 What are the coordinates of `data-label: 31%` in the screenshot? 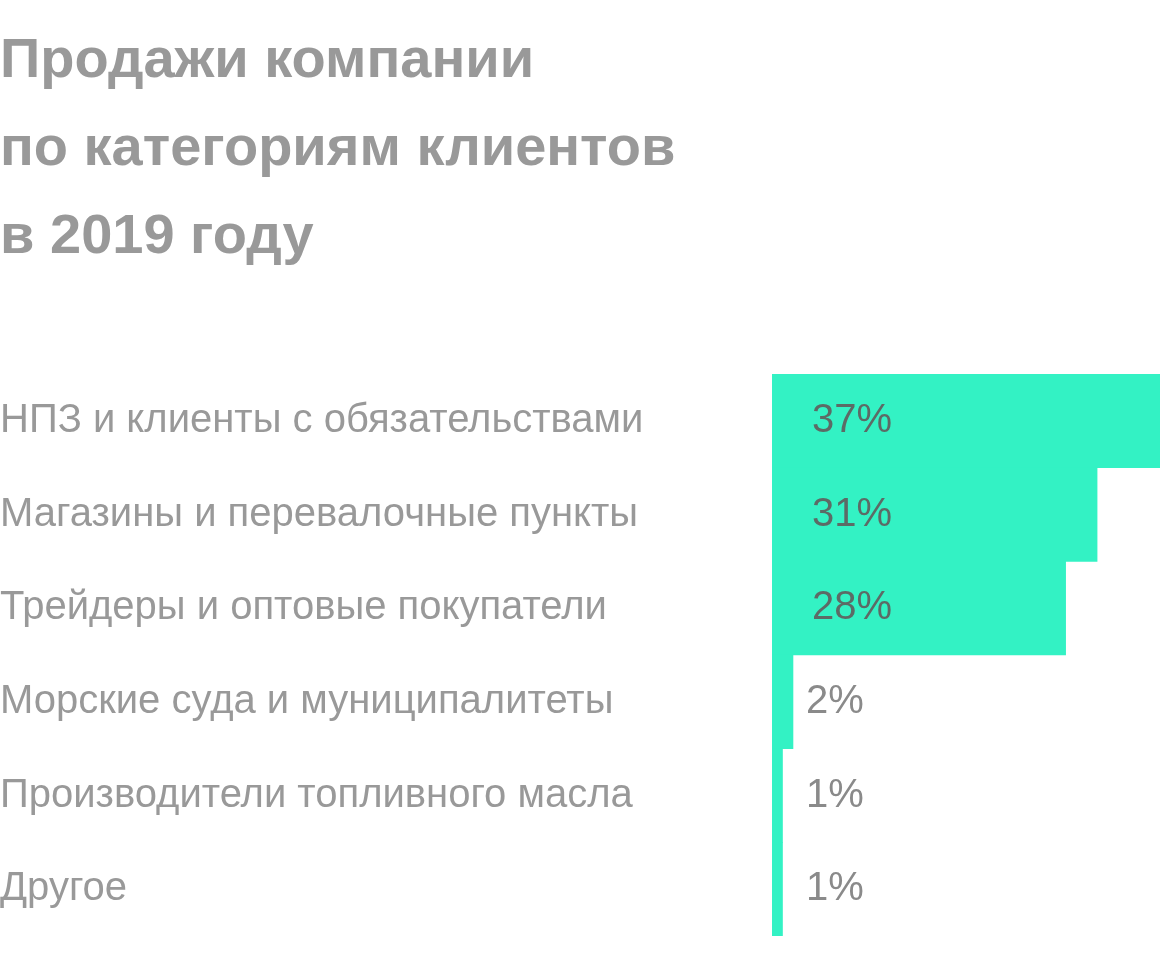 It's located at (852, 511).